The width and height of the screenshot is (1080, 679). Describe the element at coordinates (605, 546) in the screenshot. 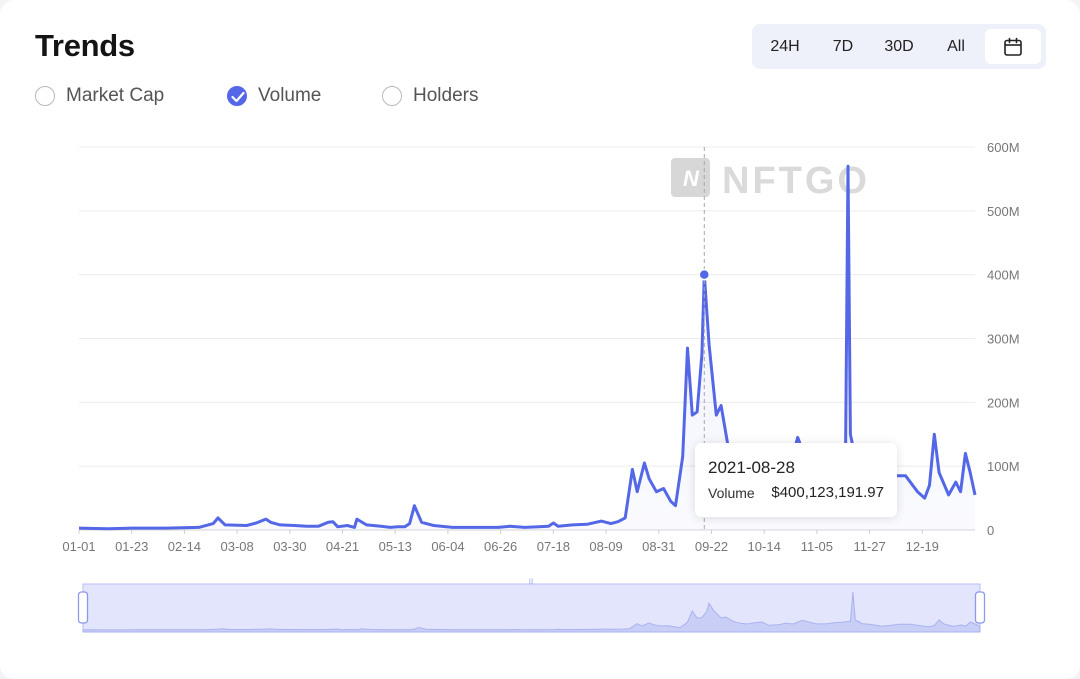

I see `x-tick-label: 08-09` at that location.